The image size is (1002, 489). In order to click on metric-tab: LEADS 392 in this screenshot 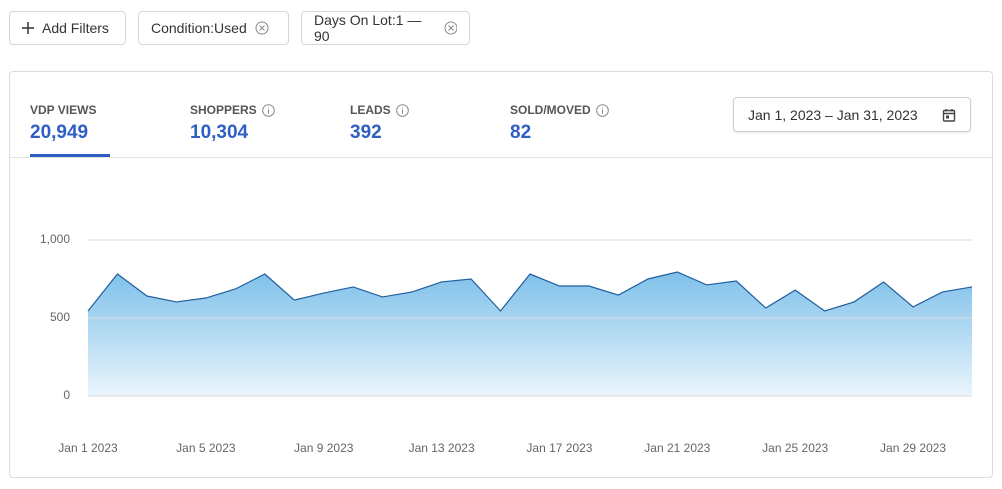, I will do `click(379, 123)`.